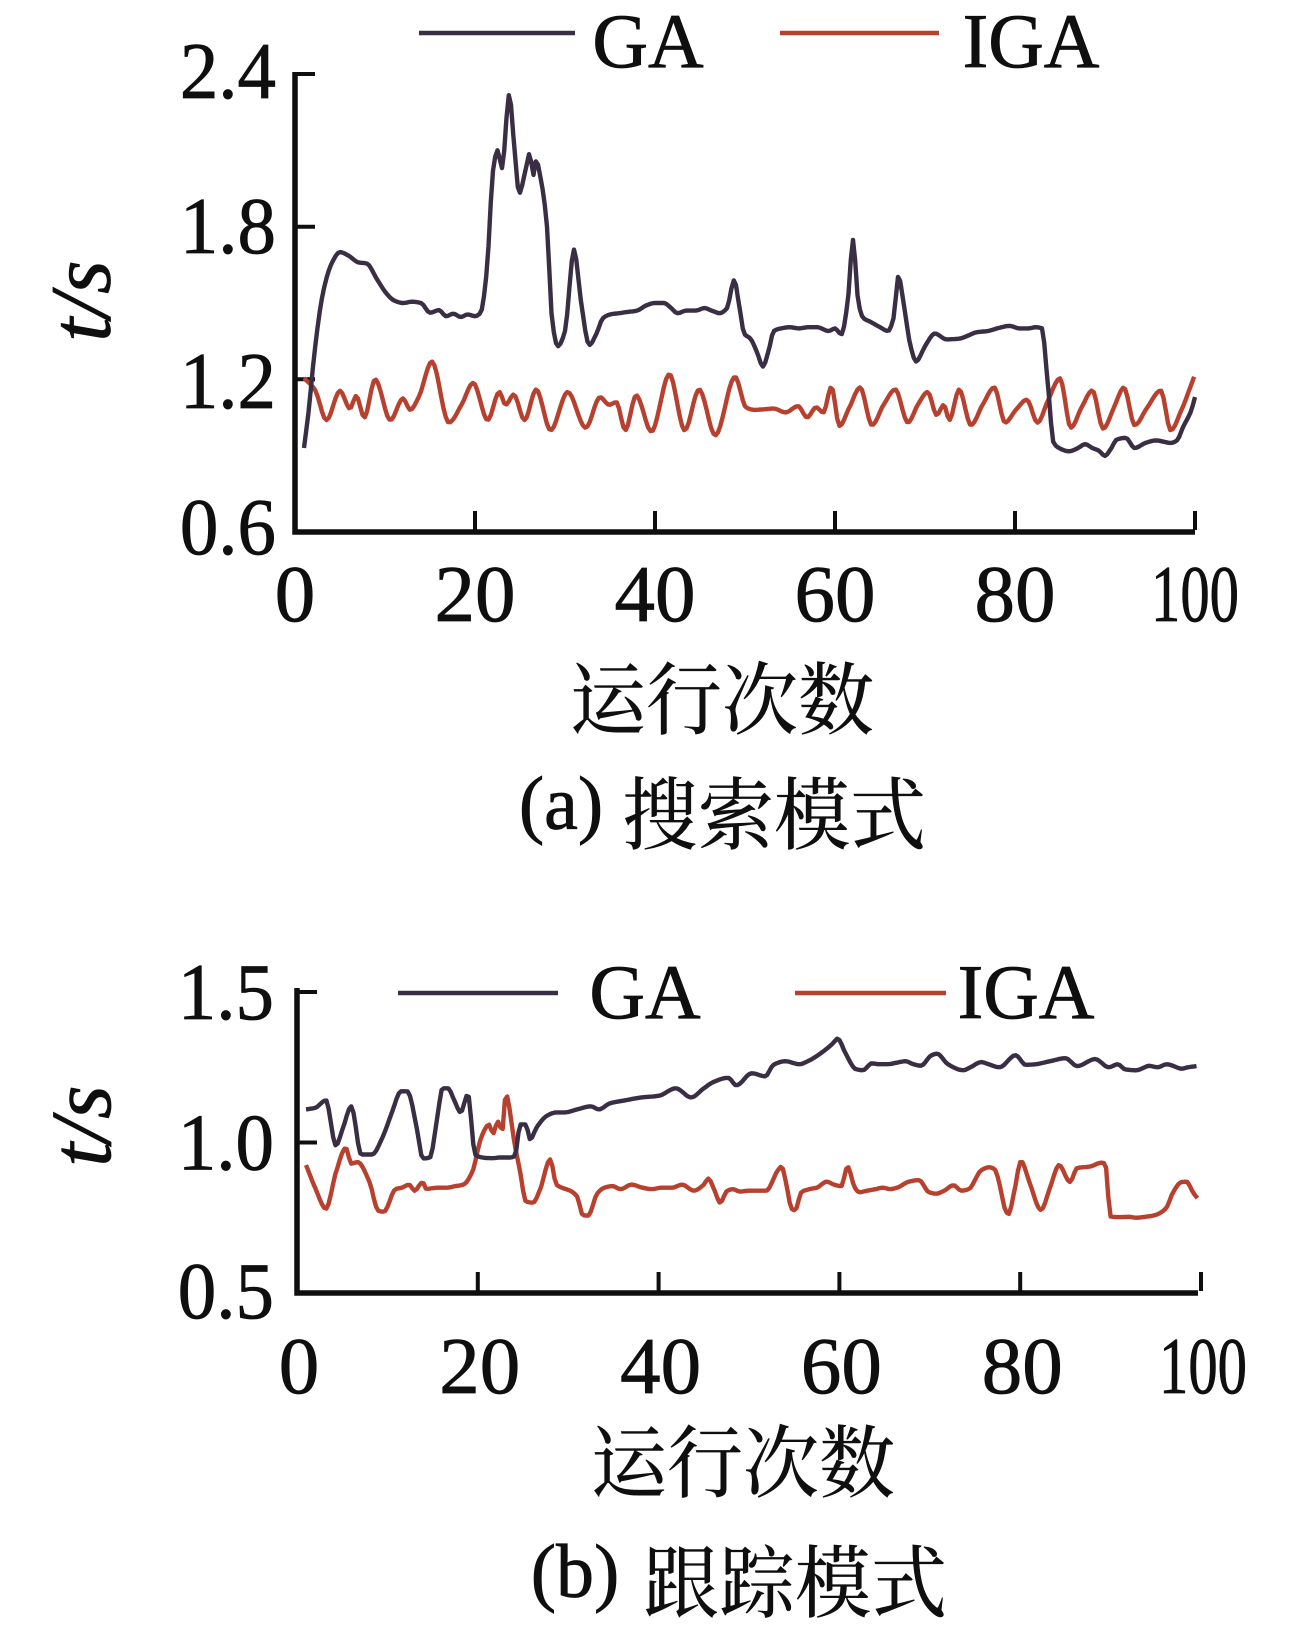 This screenshot has width=1299, height=1645. I want to click on svg-text: 1.8, so click(228, 226).